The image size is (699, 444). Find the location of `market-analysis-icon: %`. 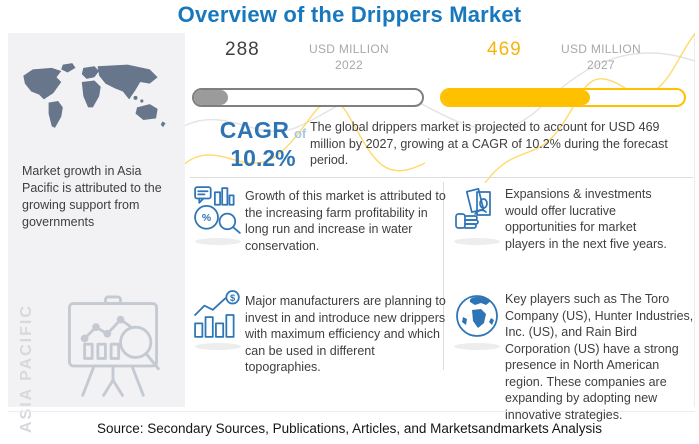

market-analysis-icon: % is located at coordinates (217, 210).